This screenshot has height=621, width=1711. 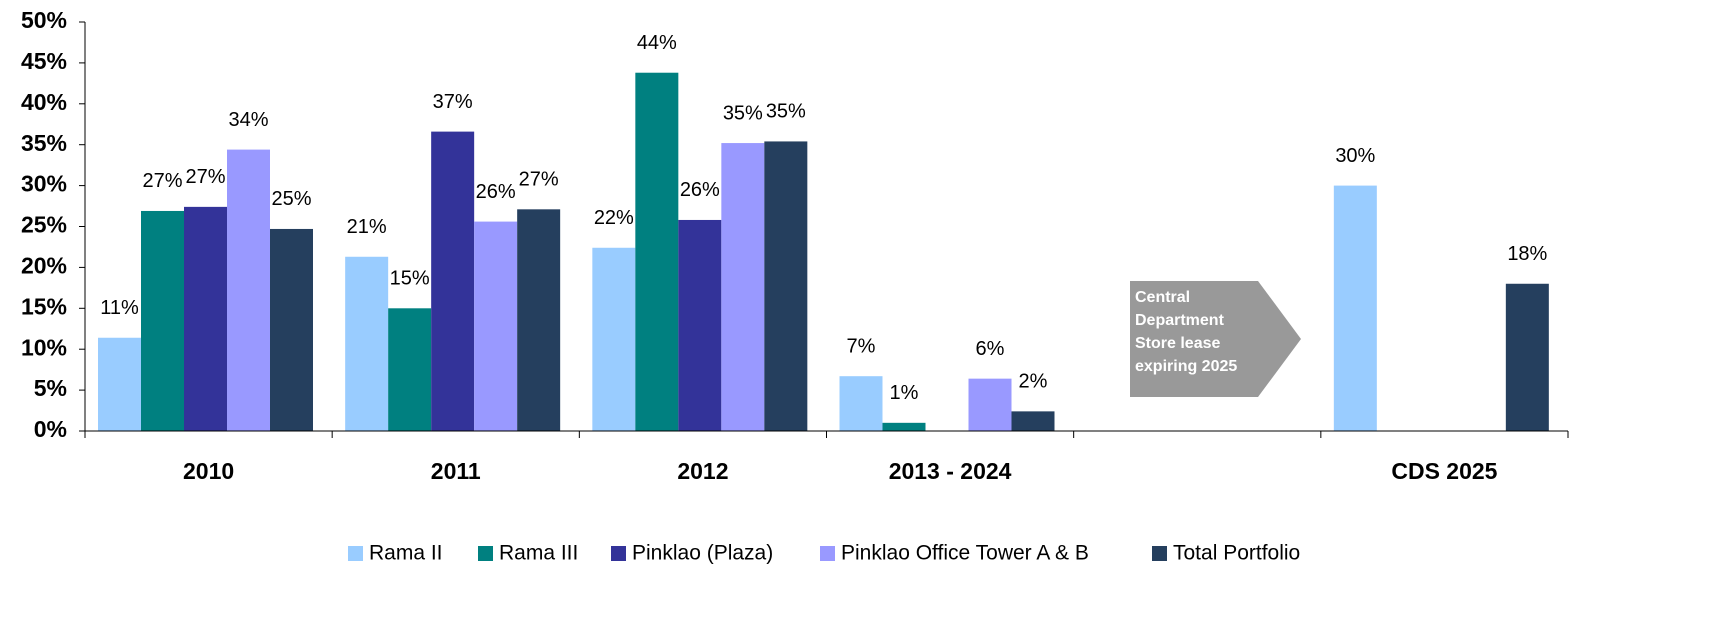 What do you see at coordinates (44, 306) in the screenshot?
I see `y-tick-label: 15%` at bounding box center [44, 306].